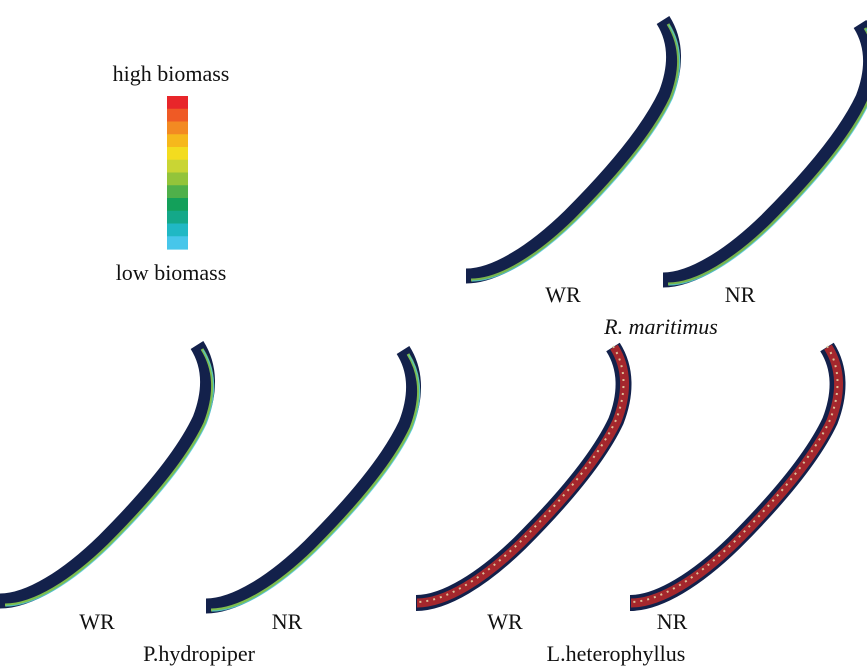 Image resolution: width=867 pixels, height=669 pixels. Describe the element at coordinates (97, 621) in the screenshot. I see `p-hydropiper-wr-label: WR` at that location.